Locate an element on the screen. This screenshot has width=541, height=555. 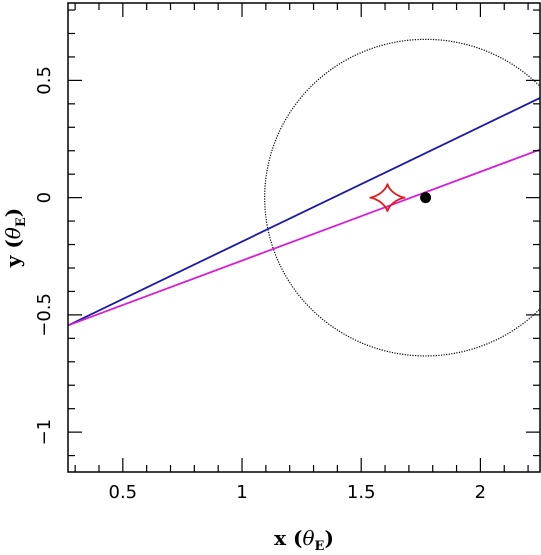
caustic-astroid is located at coordinates (387, 197).